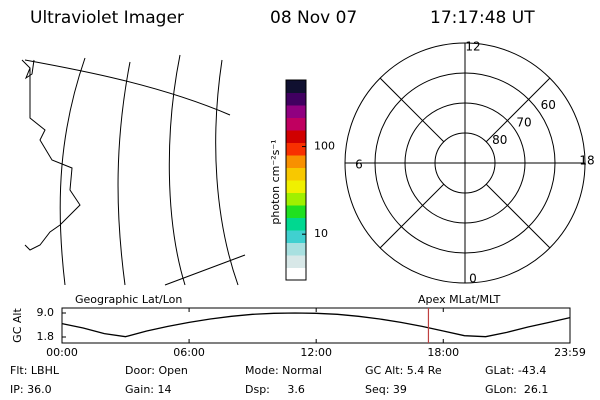 The height and width of the screenshot is (400, 600). I want to click on status-field: Seq: 39, so click(386, 389).